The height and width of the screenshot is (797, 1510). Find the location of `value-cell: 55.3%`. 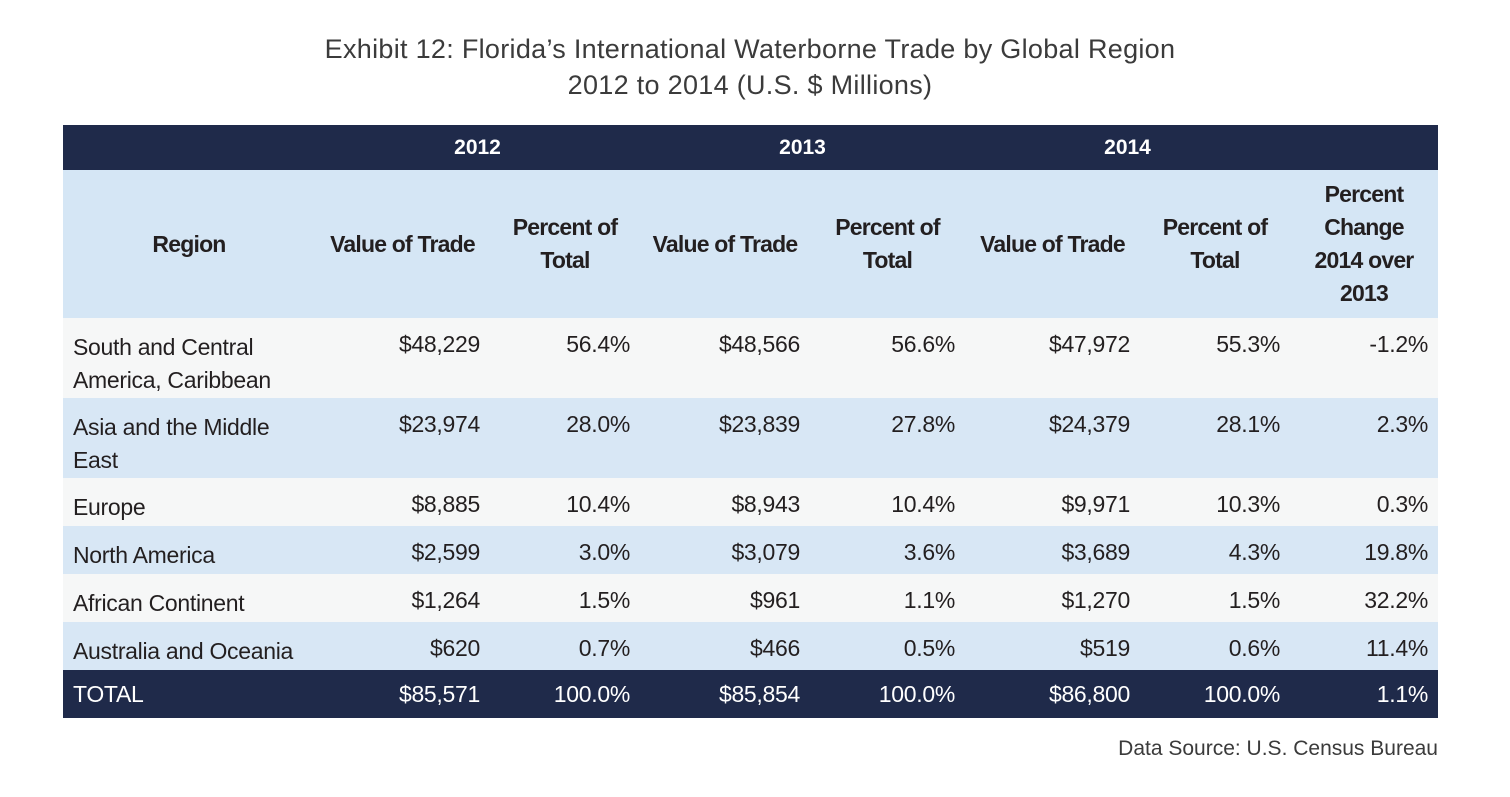

value-cell: 55.3% is located at coordinates (1215, 358).